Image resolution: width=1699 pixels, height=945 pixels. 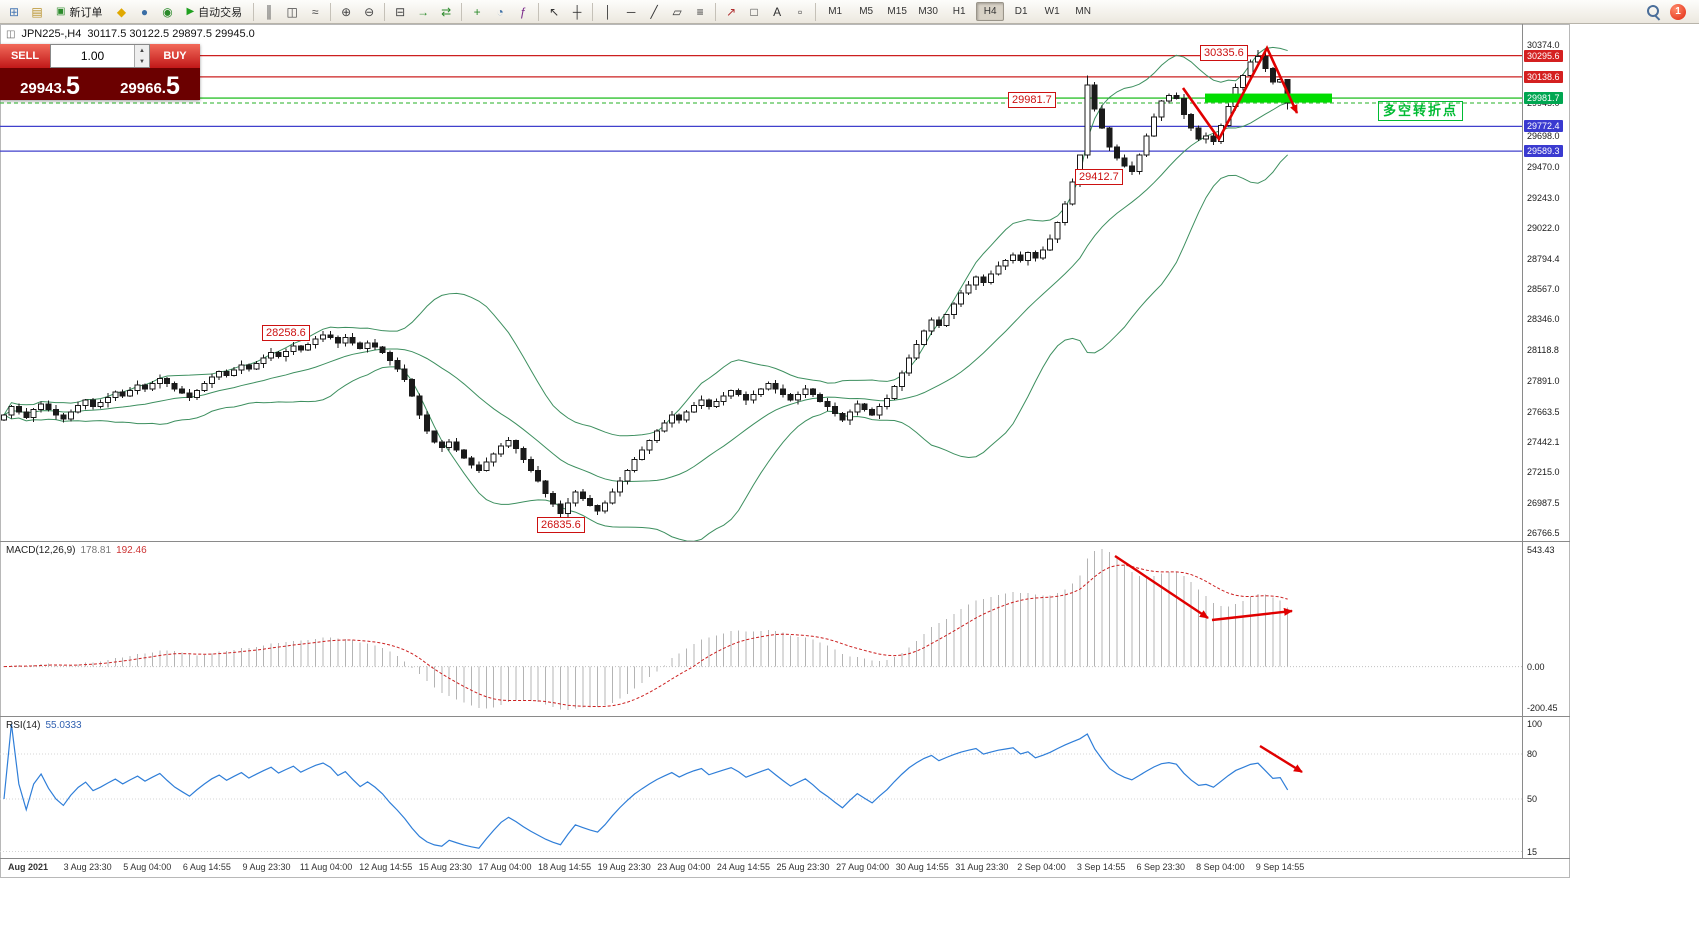 What do you see at coordinates (269, 11) in the screenshot?
I see `bar-chart-icon: ║` at bounding box center [269, 11].